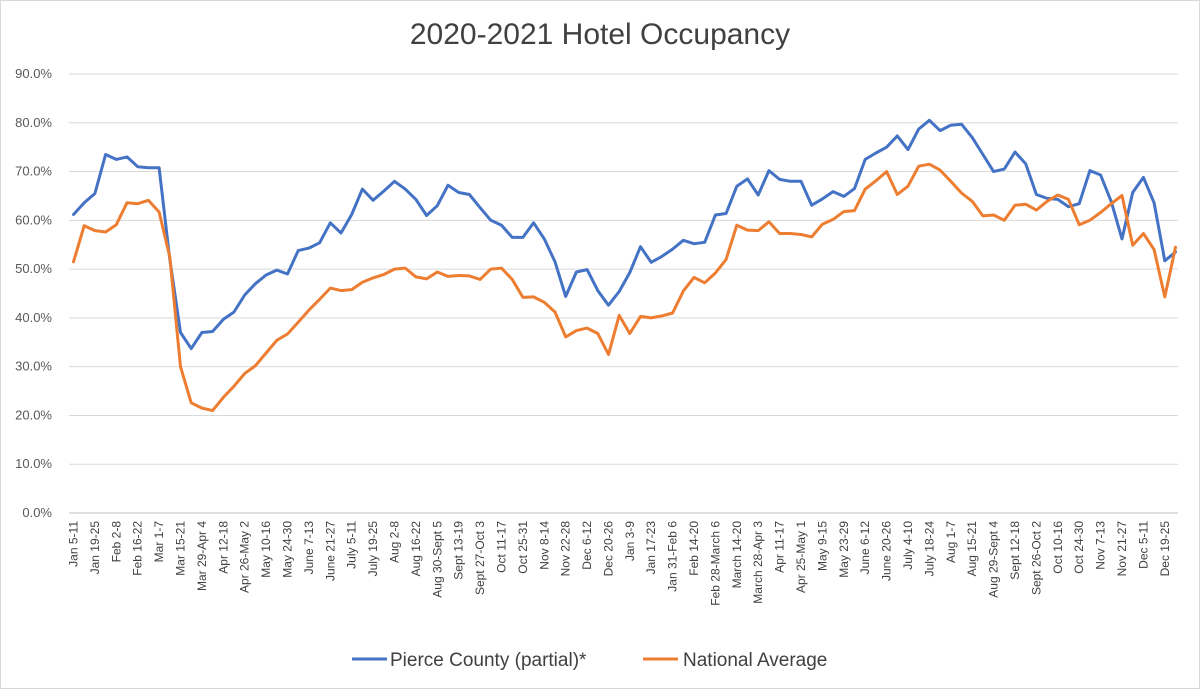 The image size is (1200, 689). Describe the element at coordinates (715, 563) in the screenshot. I see `x-tick-label: Feb 28-March 6` at that location.